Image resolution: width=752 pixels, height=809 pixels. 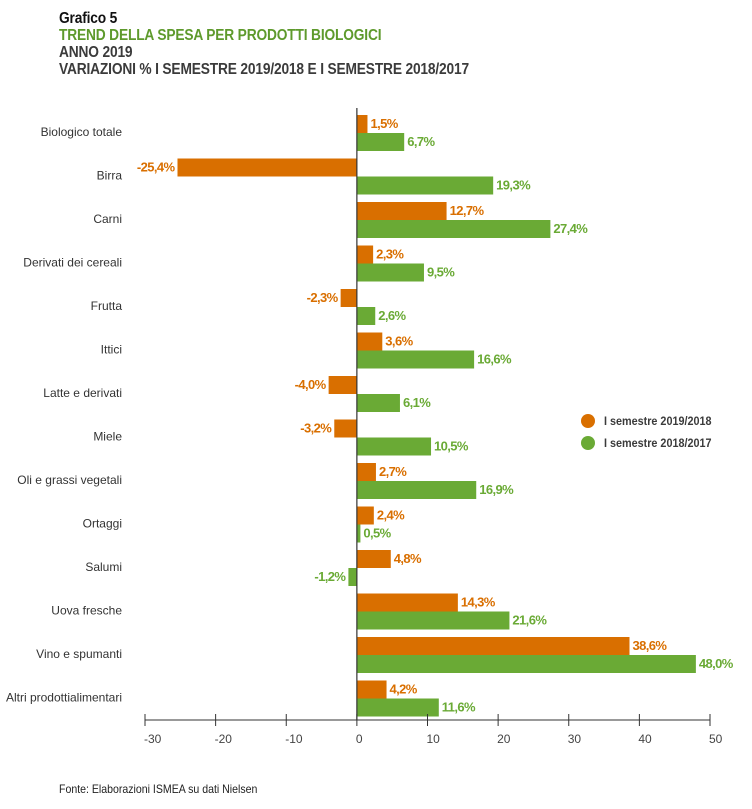 What do you see at coordinates (88, 18) in the screenshot?
I see `chart-number-label: Grafico 5` at bounding box center [88, 18].